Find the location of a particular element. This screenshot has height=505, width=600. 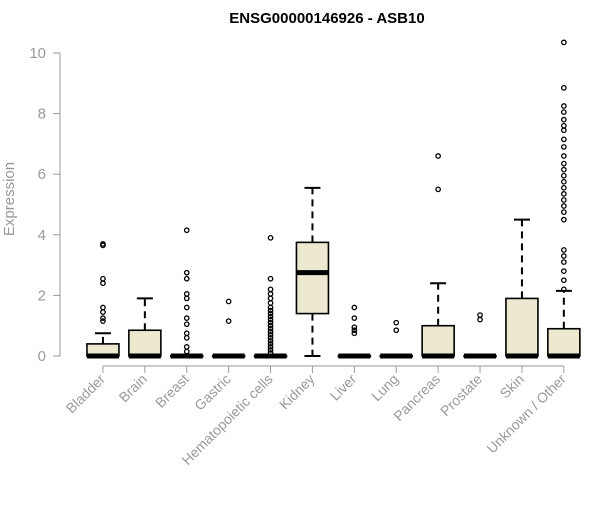

y-tick-label: 0 is located at coordinates (42, 356).